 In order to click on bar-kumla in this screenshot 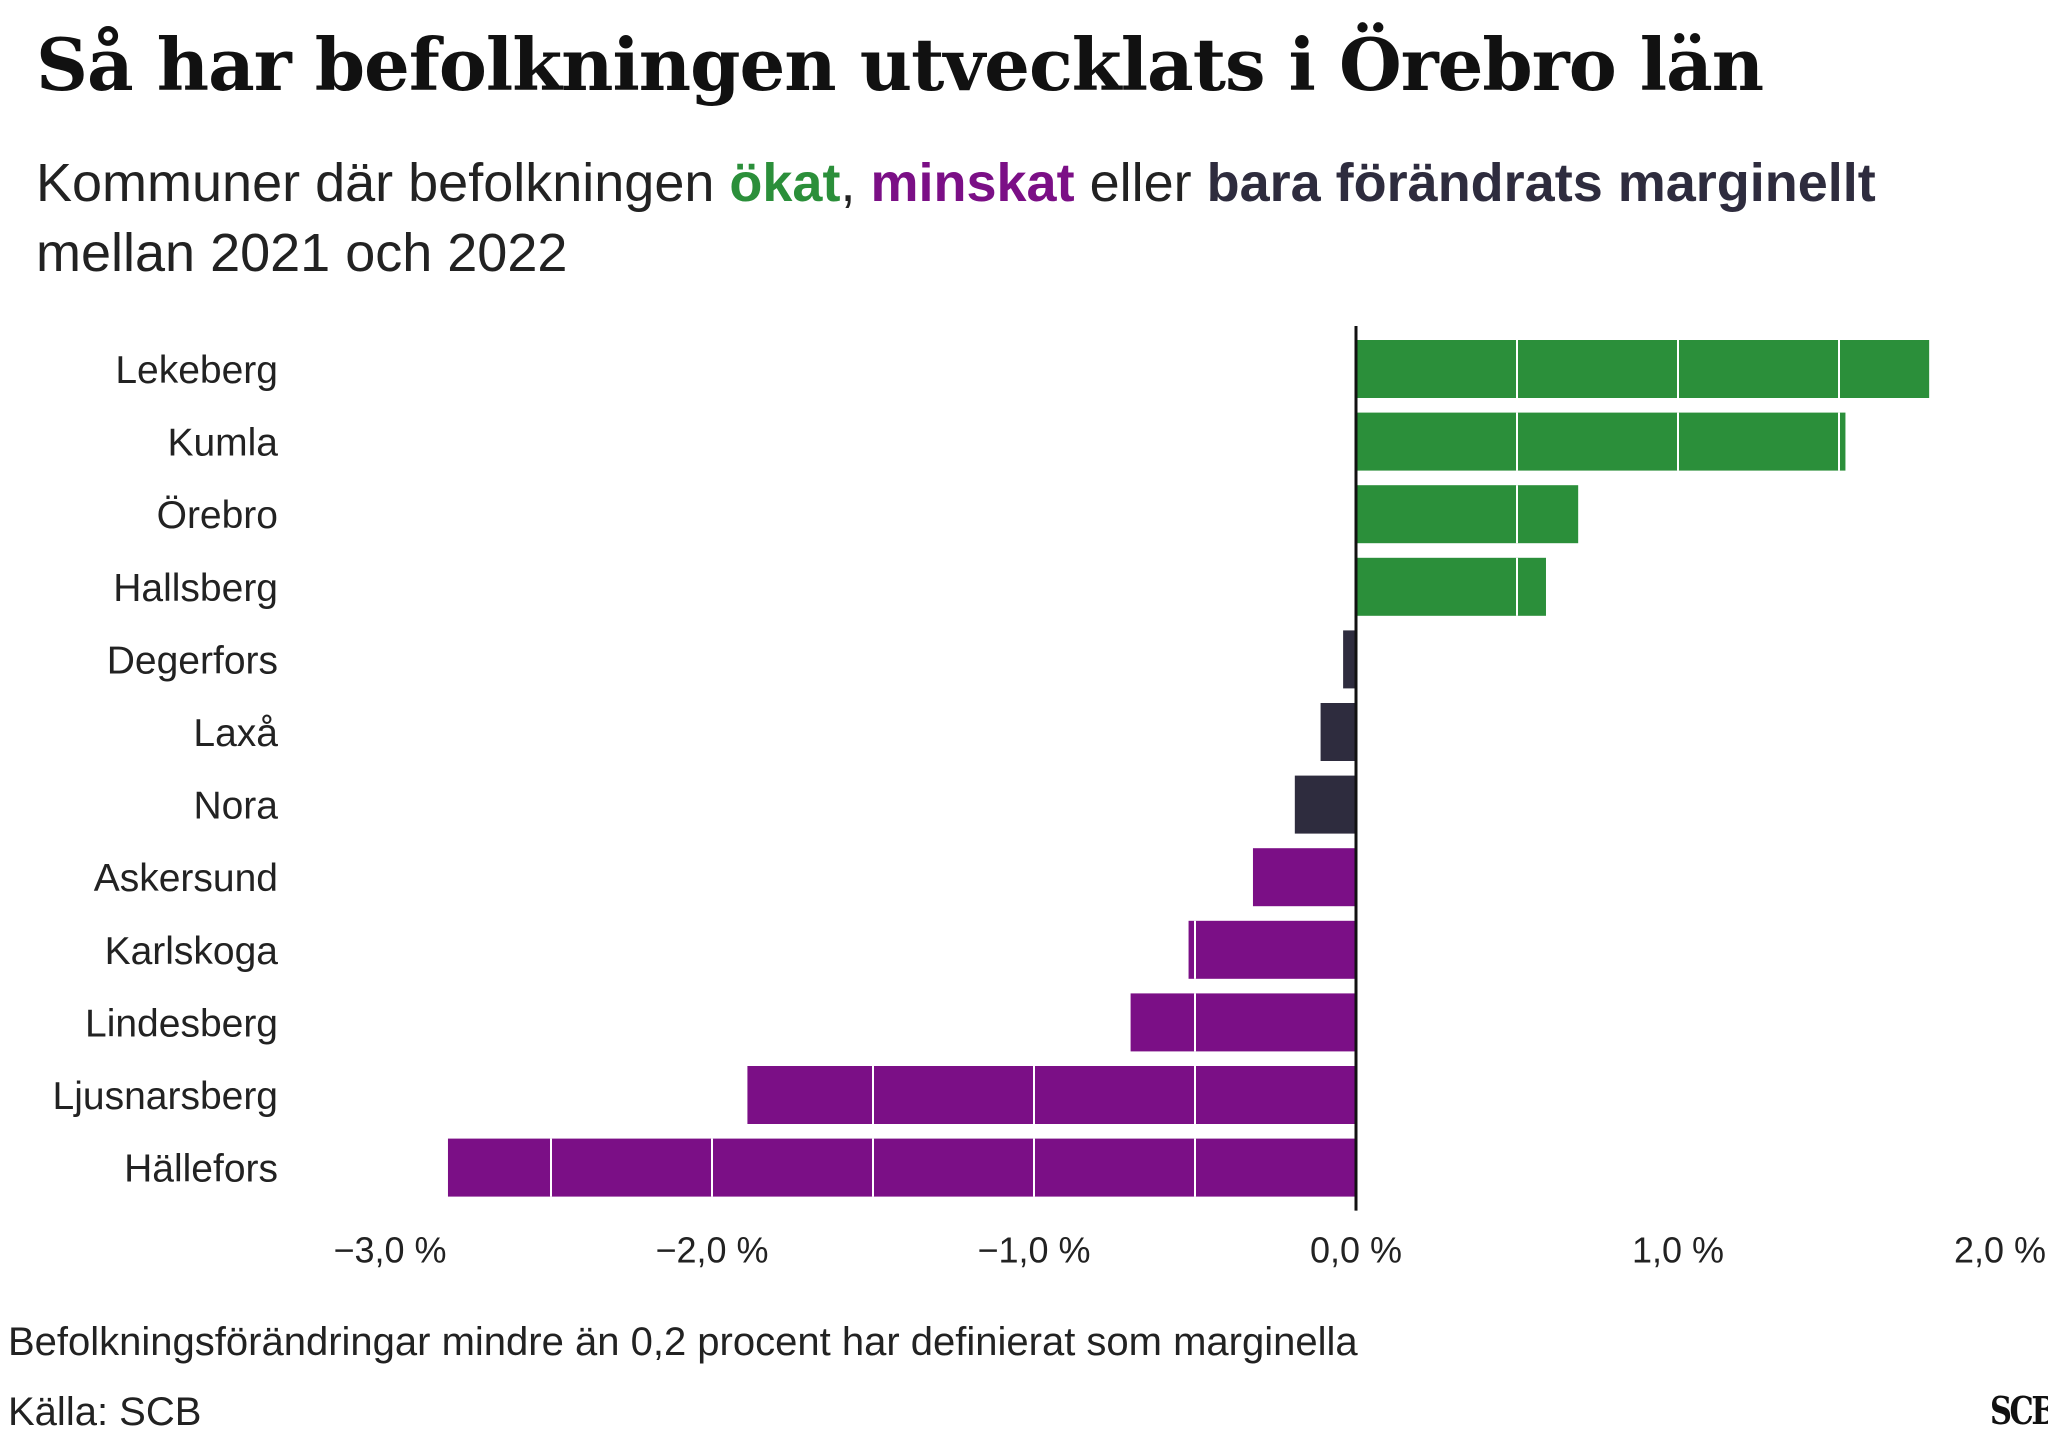, I will do `click(1601, 441)`.